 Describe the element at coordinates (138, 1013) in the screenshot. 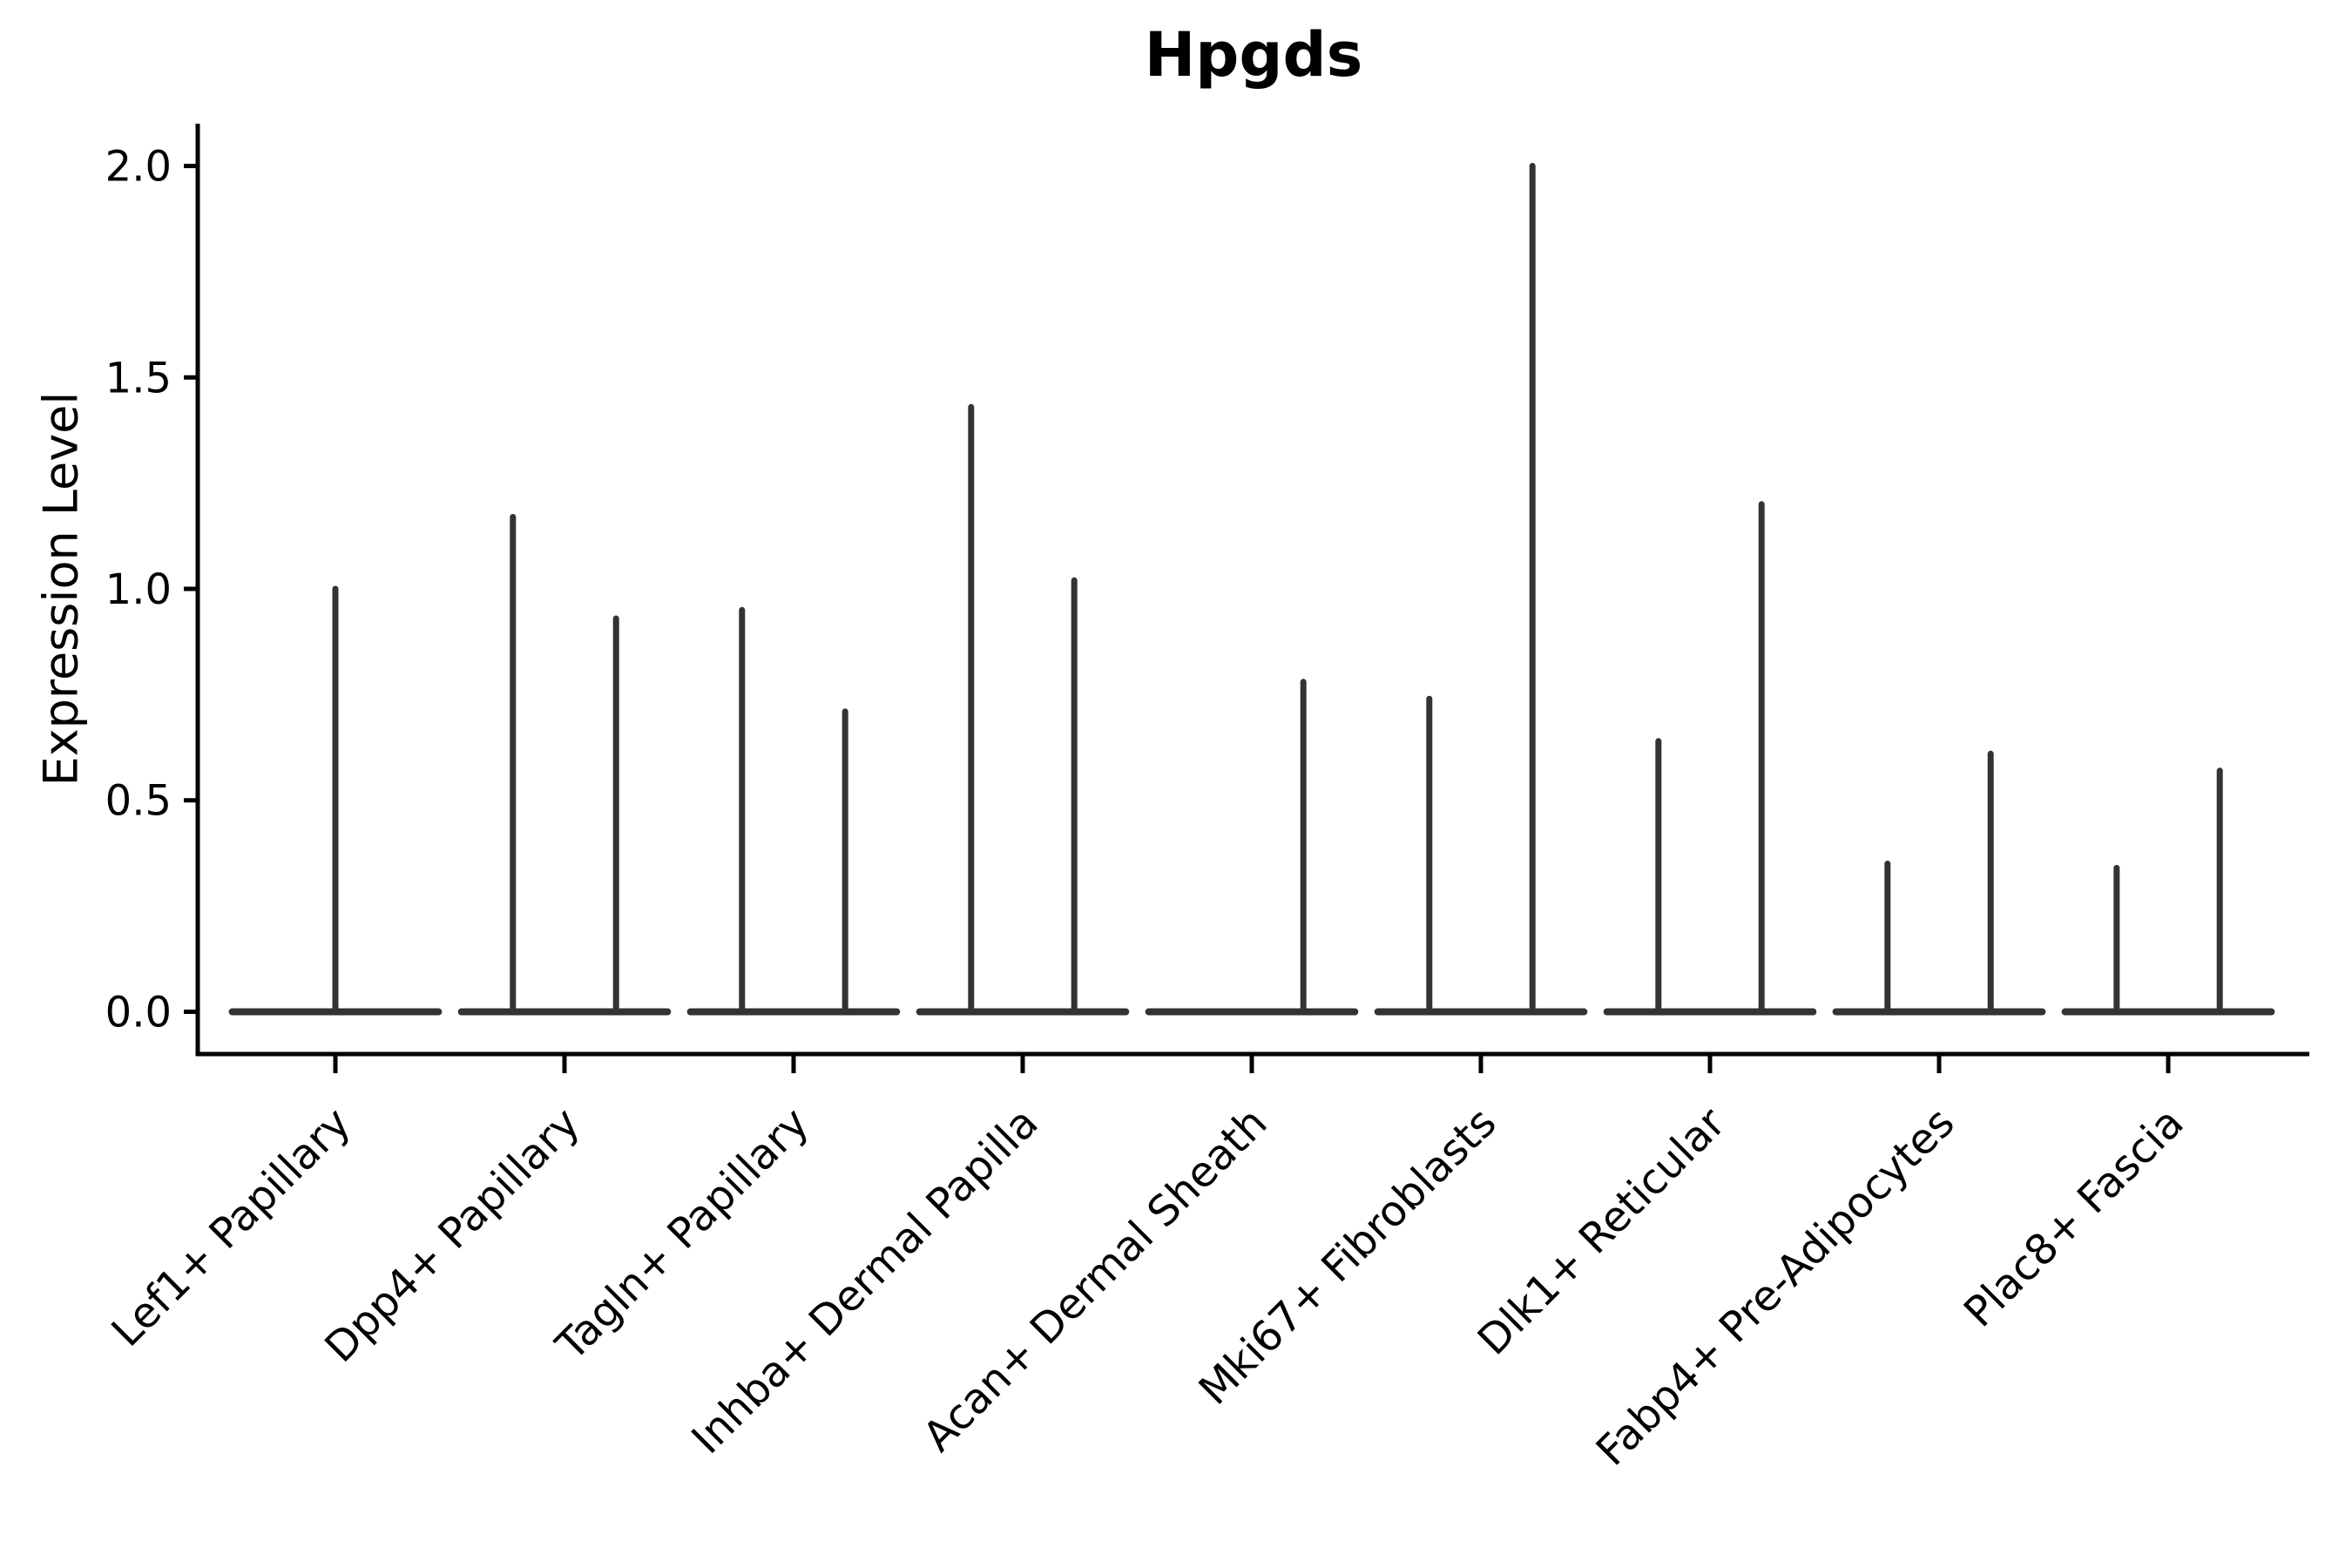

I see `y-tick-label: 0.0` at that location.